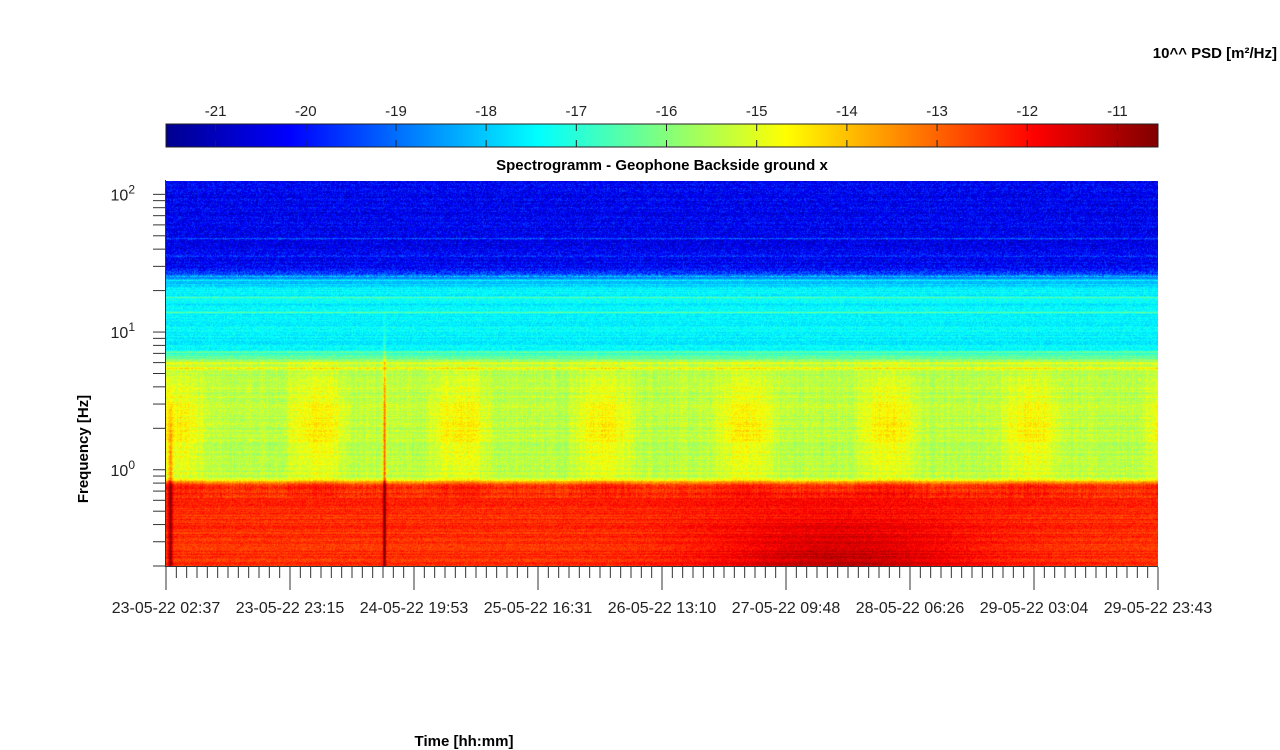 The width and height of the screenshot is (1280, 750). I want to click on x-tick-label: 29-05-22 03:04, so click(1034, 608).